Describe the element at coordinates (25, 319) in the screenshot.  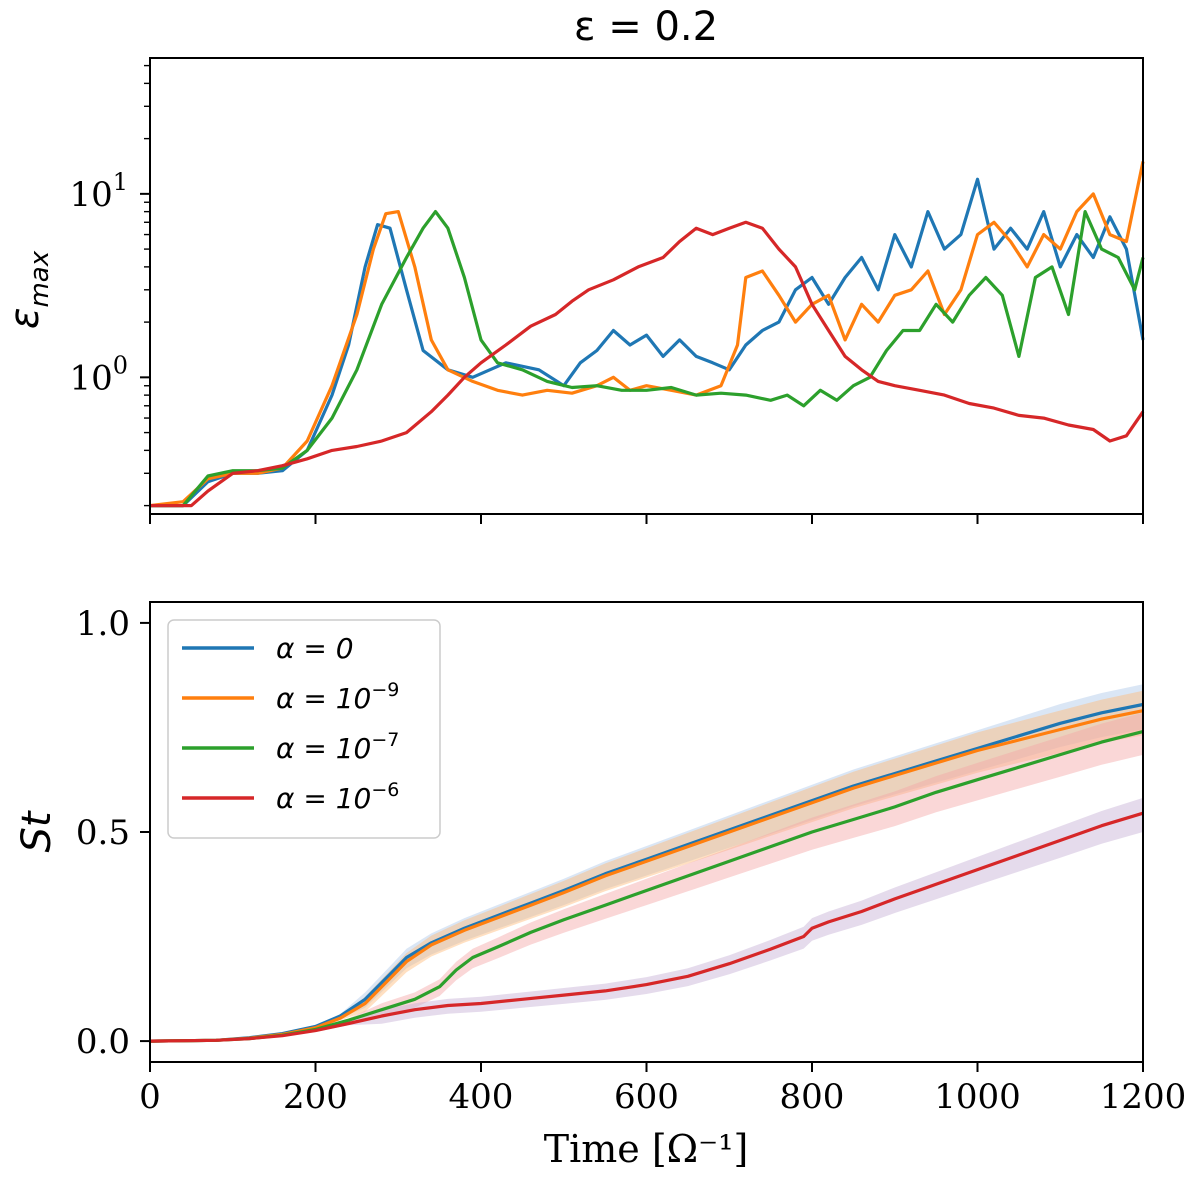
I see `ylabel-base: ε` at that location.